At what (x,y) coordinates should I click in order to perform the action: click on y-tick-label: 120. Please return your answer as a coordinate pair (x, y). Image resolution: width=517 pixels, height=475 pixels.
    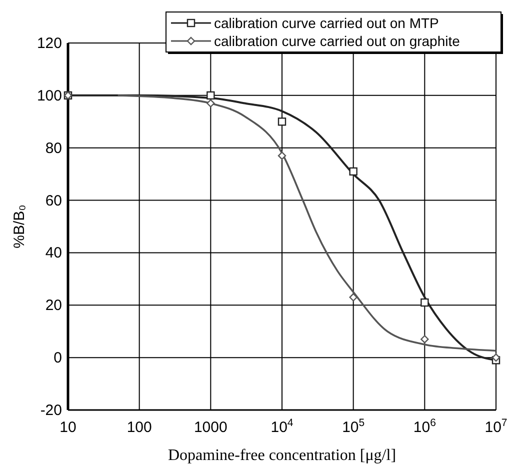
    Looking at the image, I should click on (49, 43).